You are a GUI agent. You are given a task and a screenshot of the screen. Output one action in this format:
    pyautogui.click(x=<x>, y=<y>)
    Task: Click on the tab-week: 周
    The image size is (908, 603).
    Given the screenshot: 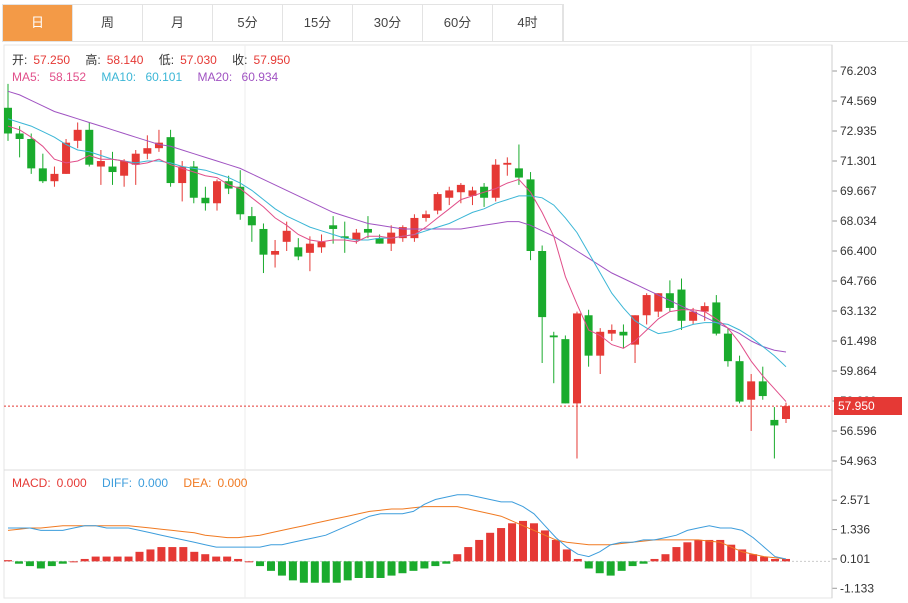 What is the action you would take?
    pyautogui.click(x=108, y=23)
    